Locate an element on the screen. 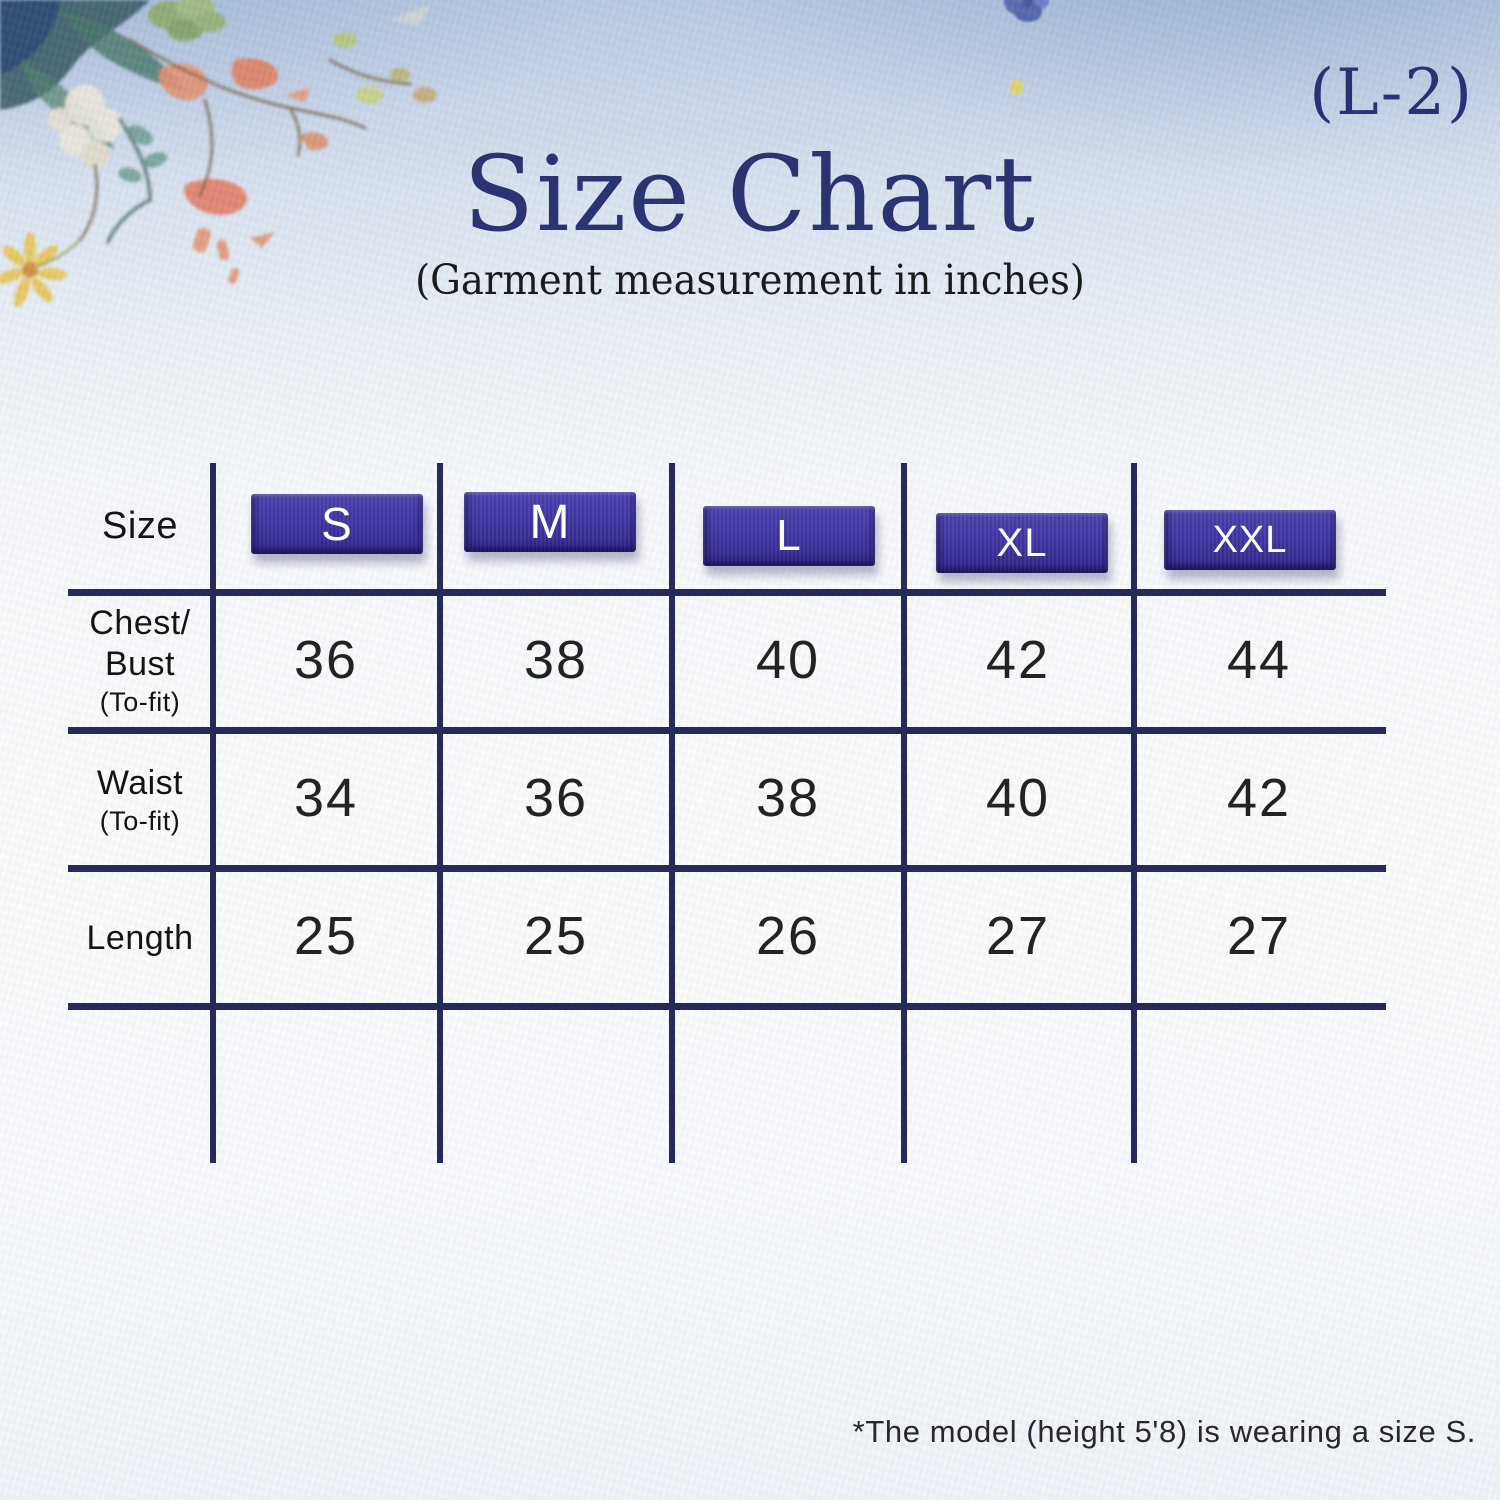 The image size is (1500, 1500). row-label-chest-bust: Chest/ Bust (To-fit) is located at coordinates (140, 661).